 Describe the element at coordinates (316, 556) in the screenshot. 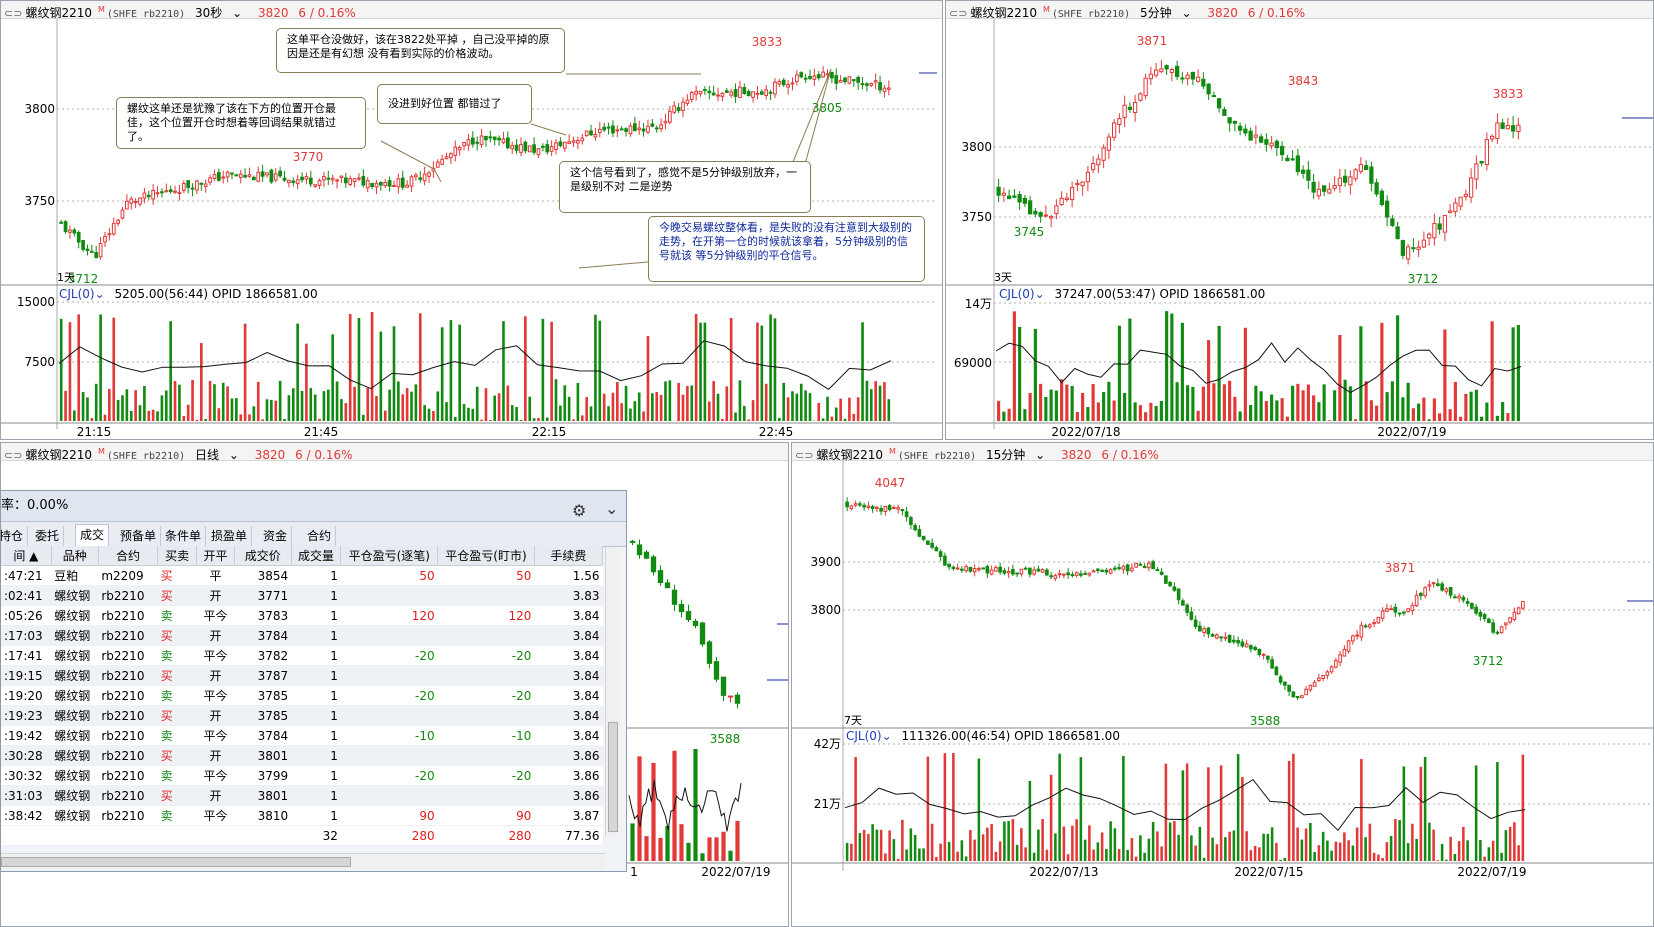

I see `column-header: 成交量` at that location.